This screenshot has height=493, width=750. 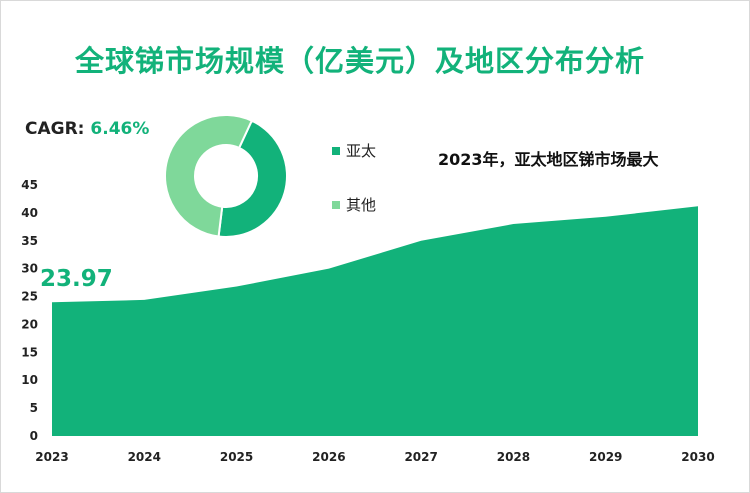 I want to click on y-tick-label: 10, so click(x=29, y=380).